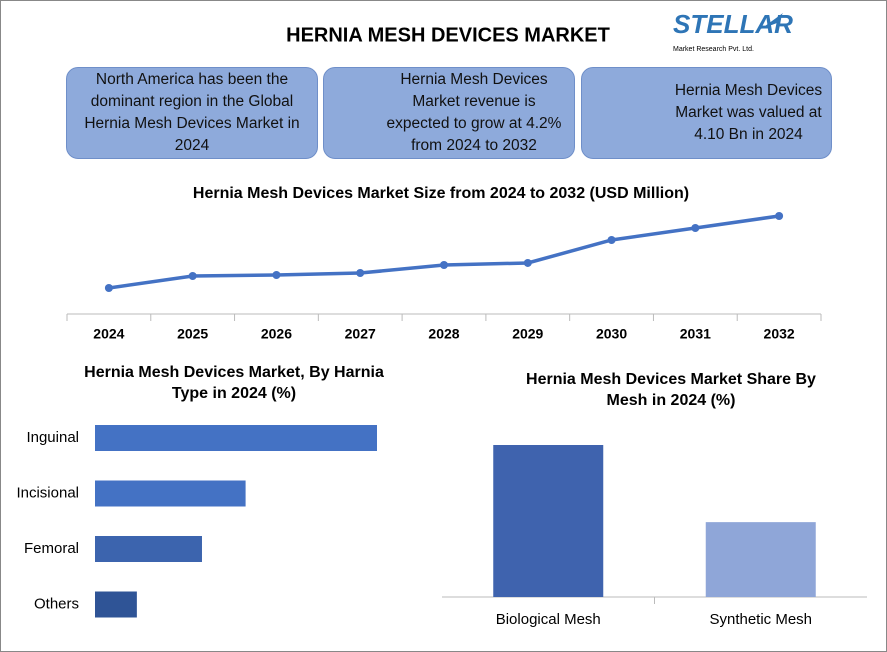 This screenshot has height=652, width=887. Describe the element at coordinates (695, 334) in the screenshot. I see `x-tick-label: 2031` at that location.